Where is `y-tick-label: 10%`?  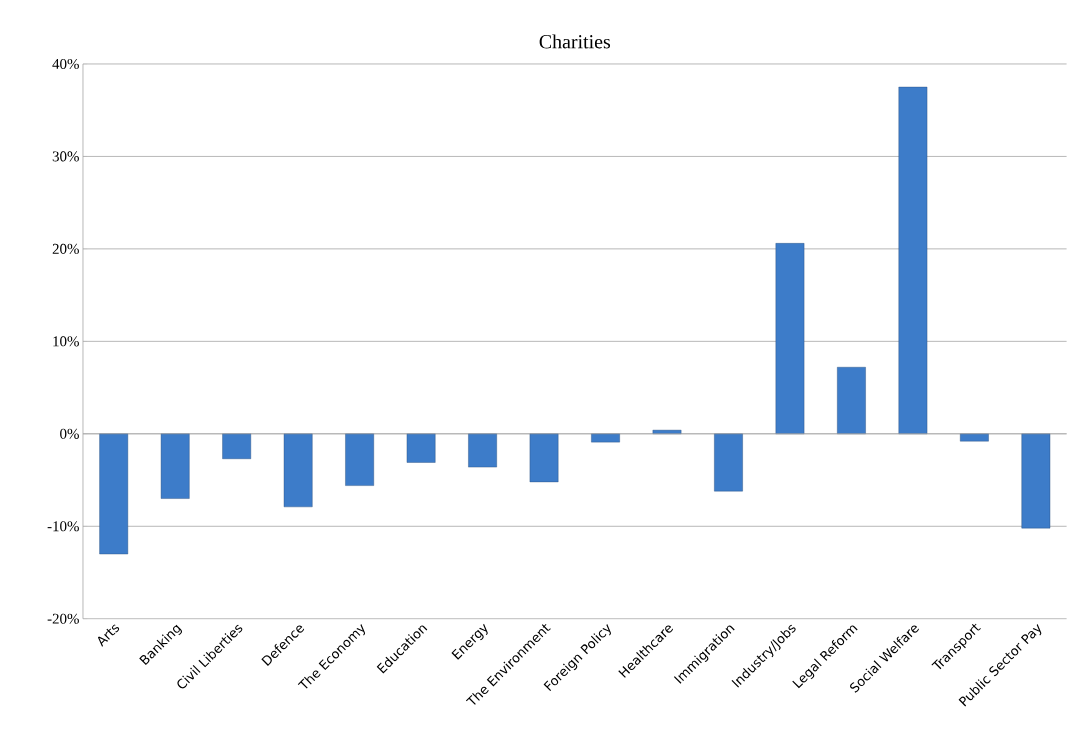
y-tick-label: 10% is located at coordinates (66, 341).